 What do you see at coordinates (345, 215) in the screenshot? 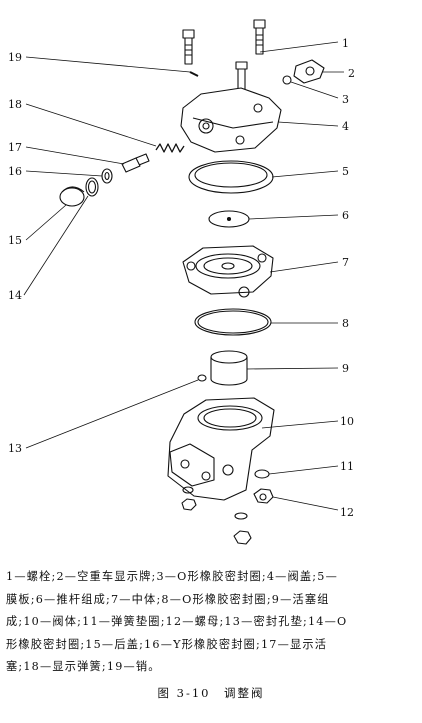
I see `callout-6: 6` at bounding box center [345, 215].